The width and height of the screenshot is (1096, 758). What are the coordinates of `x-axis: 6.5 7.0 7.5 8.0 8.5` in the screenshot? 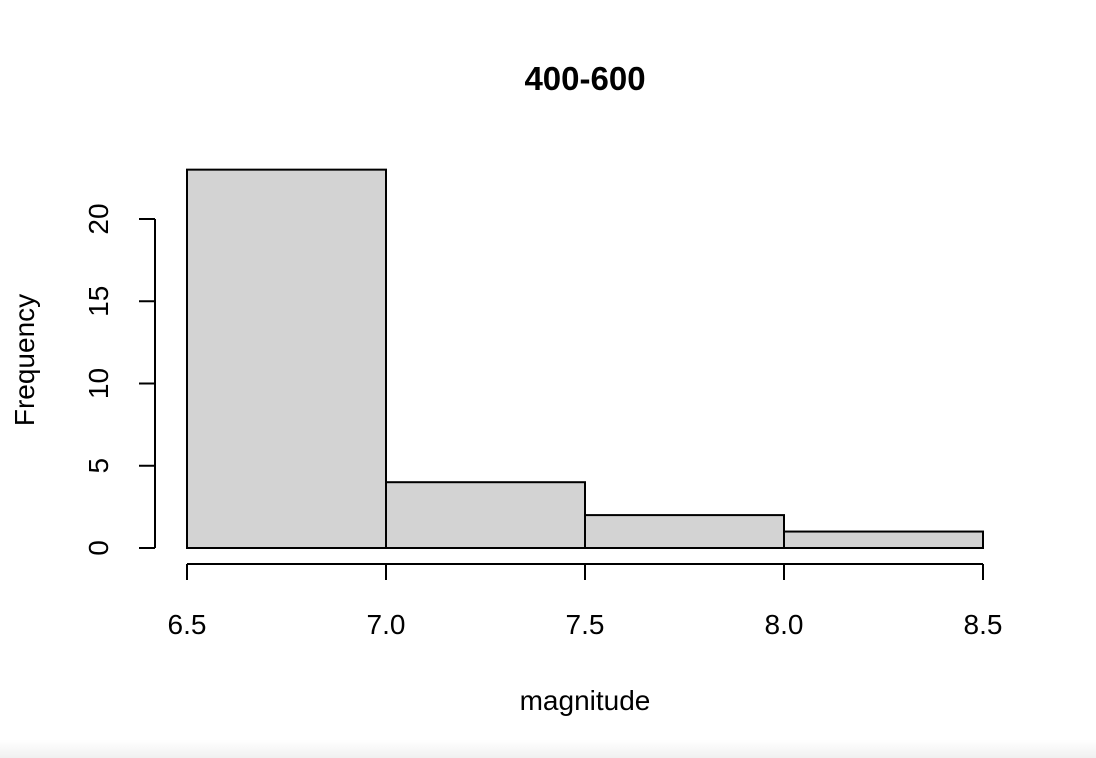 It's located at (585, 601).